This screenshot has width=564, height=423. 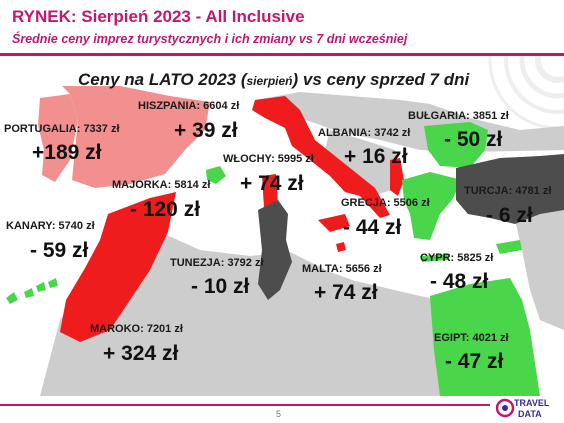 I want to click on land-spain, so click(x=136, y=137).